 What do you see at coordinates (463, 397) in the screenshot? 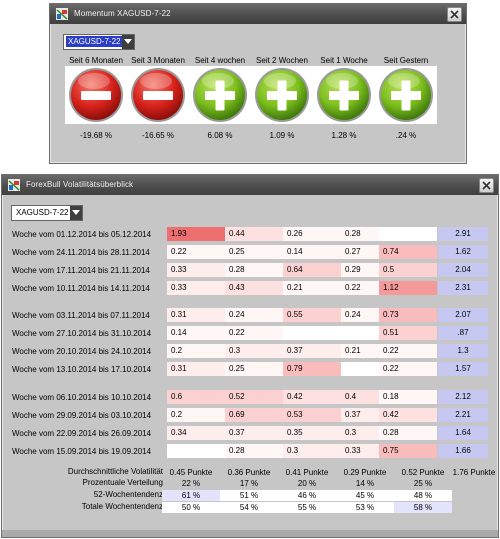
I see `week-total-cell: 2.12` at bounding box center [463, 397].